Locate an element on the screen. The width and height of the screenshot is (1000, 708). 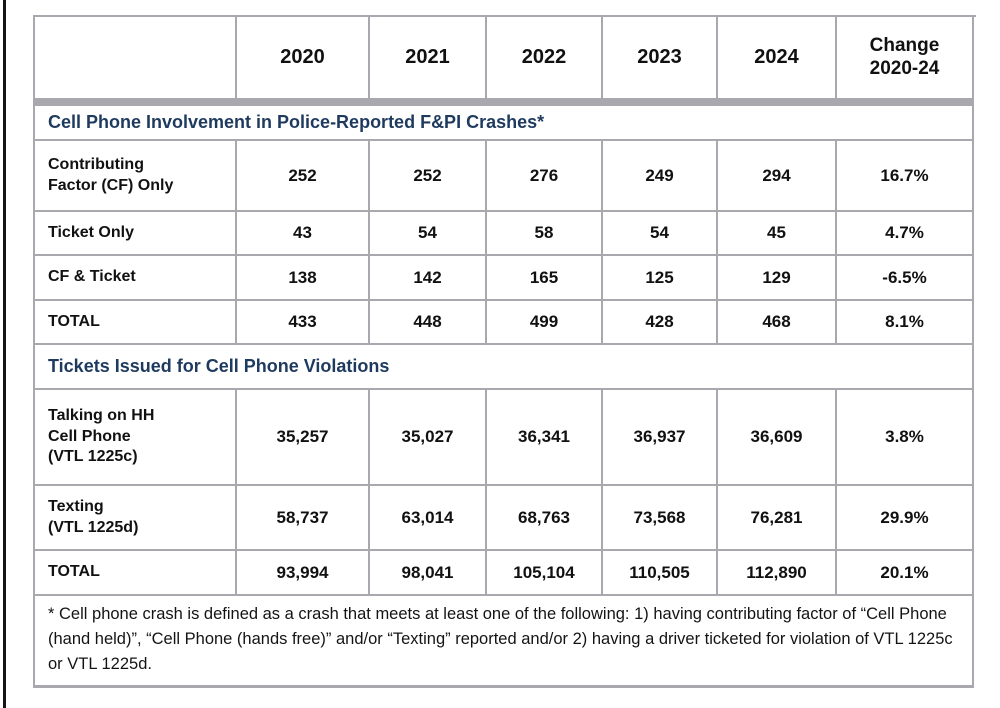
cell-value: 129 is located at coordinates (777, 278).